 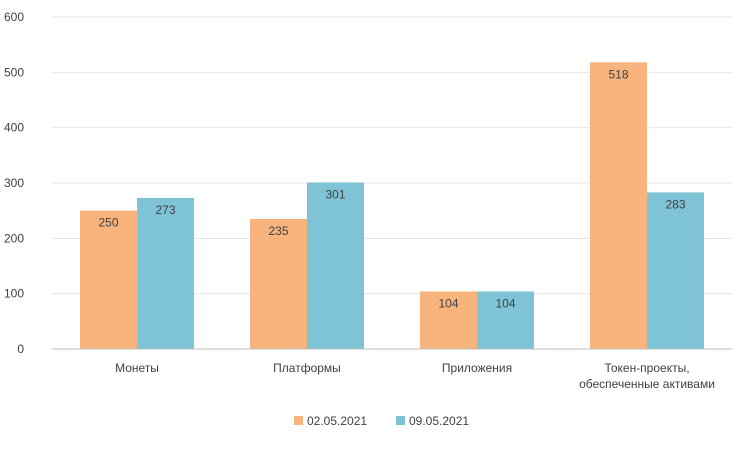 I want to click on x-category-label: Монеты, so click(x=137, y=368).